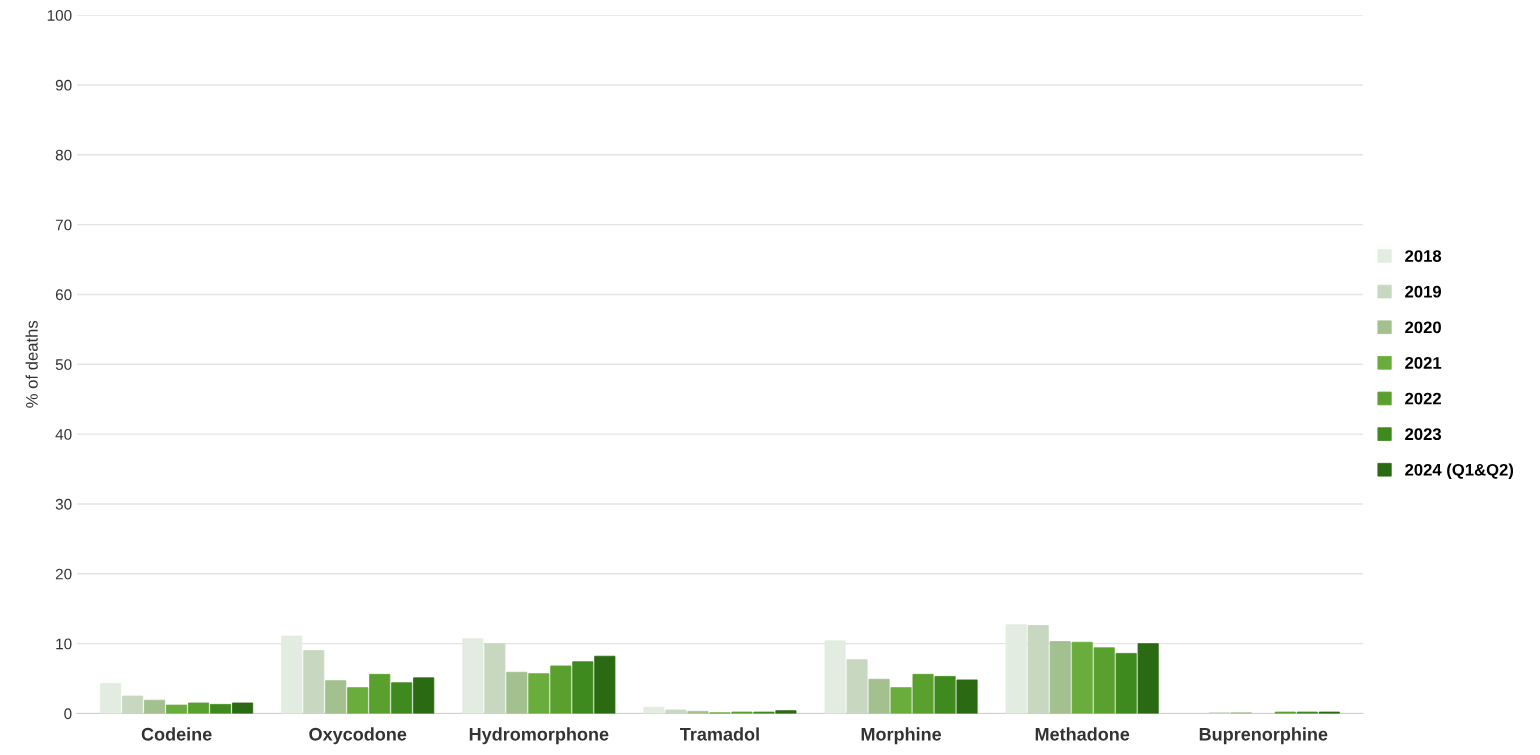 This screenshot has height=755, width=1540. I want to click on x-tick-label: Tramadol, so click(719, 734).